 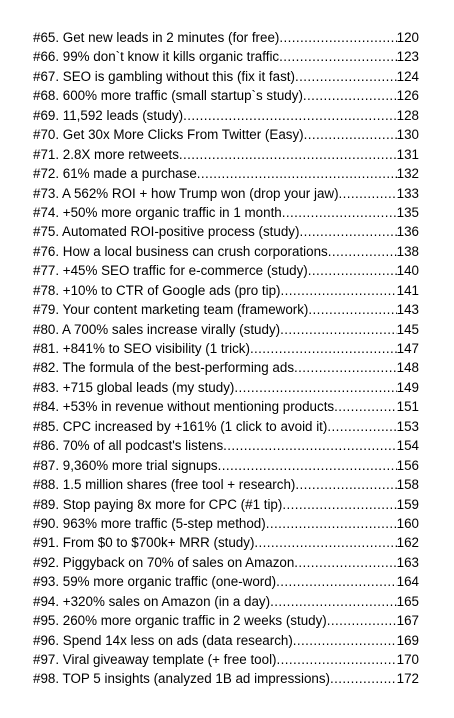 I want to click on toc-entry-page-number: 138, so click(x=407, y=251).